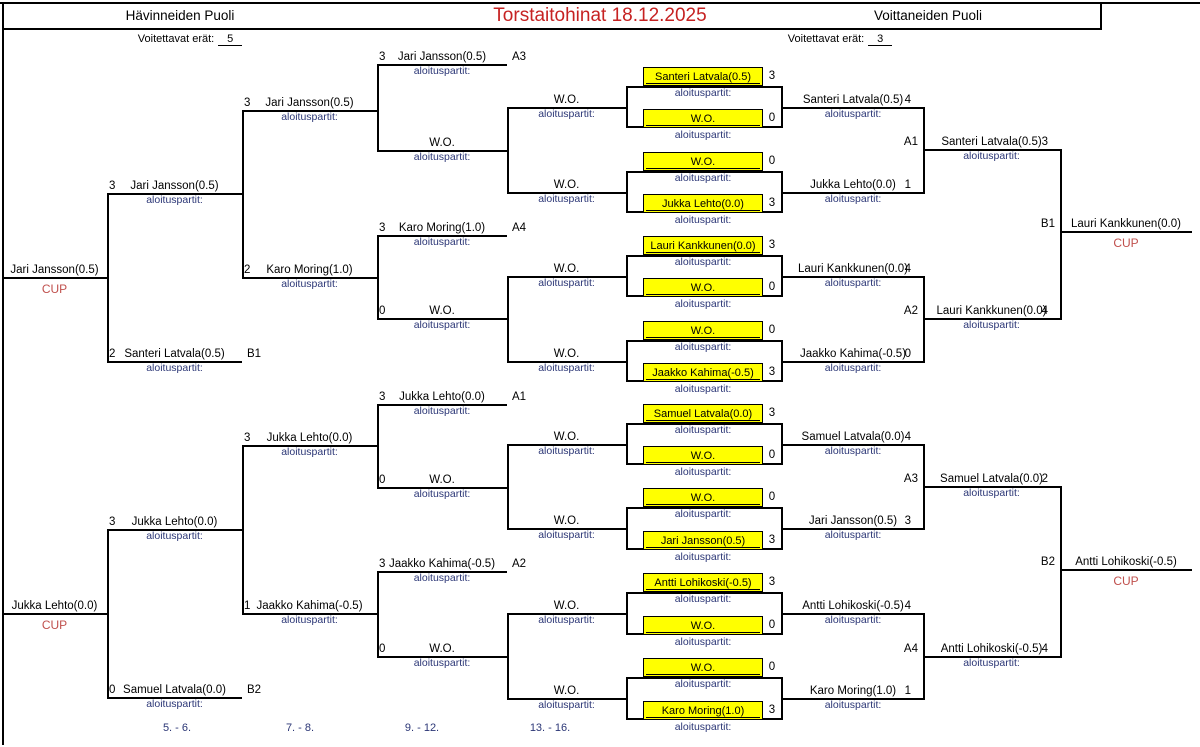 The height and width of the screenshot is (747, 1200). Describe the element at coordinates (451, 571) in the screenshot. I see `bracket-entry: 3 Jaakko Kahima(-0.5) A2 aloituspartit:` at that location.